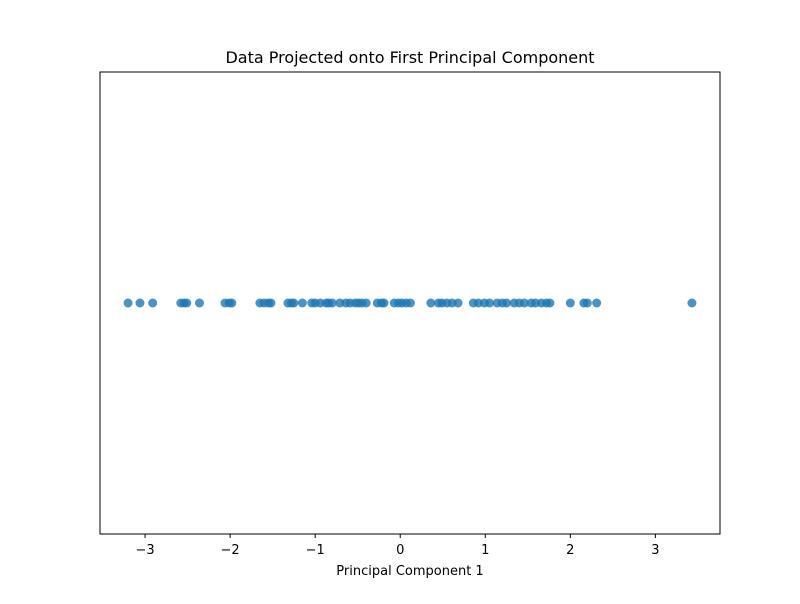 The width and height of the screenshot is (800, 604). I want to click on x-tick-label: 1, so click(485, 550).